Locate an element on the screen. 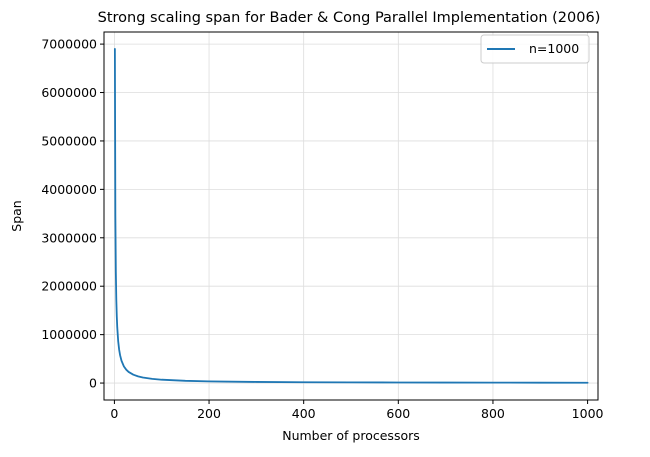 Image resolution: width=650 pixels, height=457 pixels. y-tick-label: 4000000 is located at coordinates (69, 189).